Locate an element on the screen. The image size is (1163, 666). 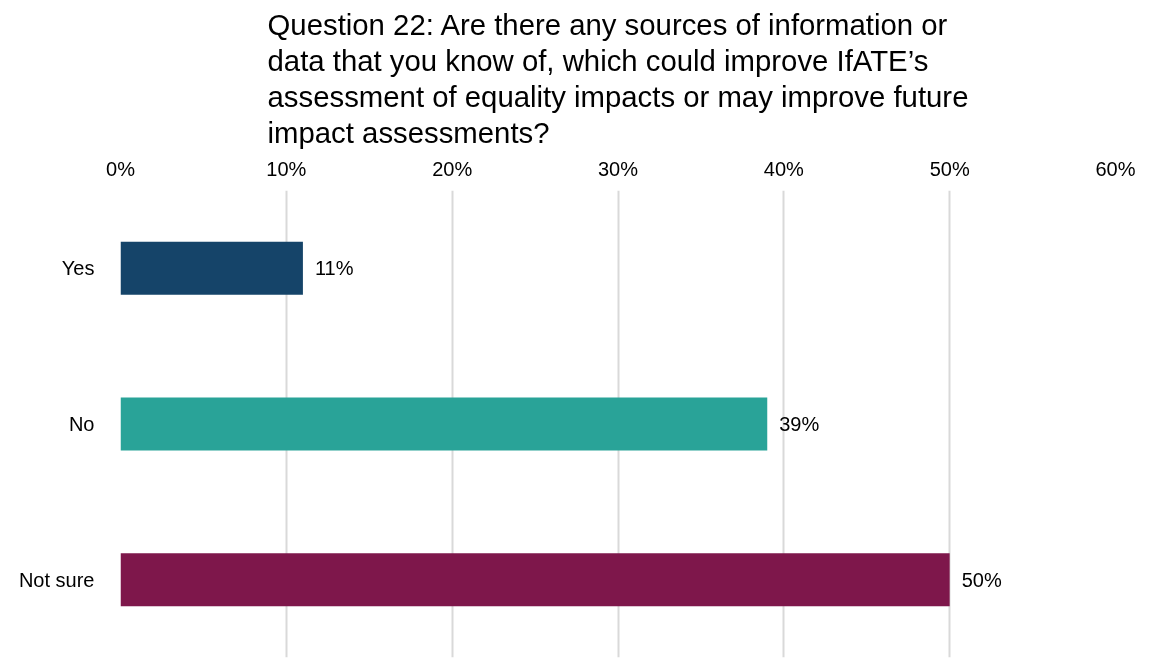
data-label: 11% is located at coordinates (334, 268).